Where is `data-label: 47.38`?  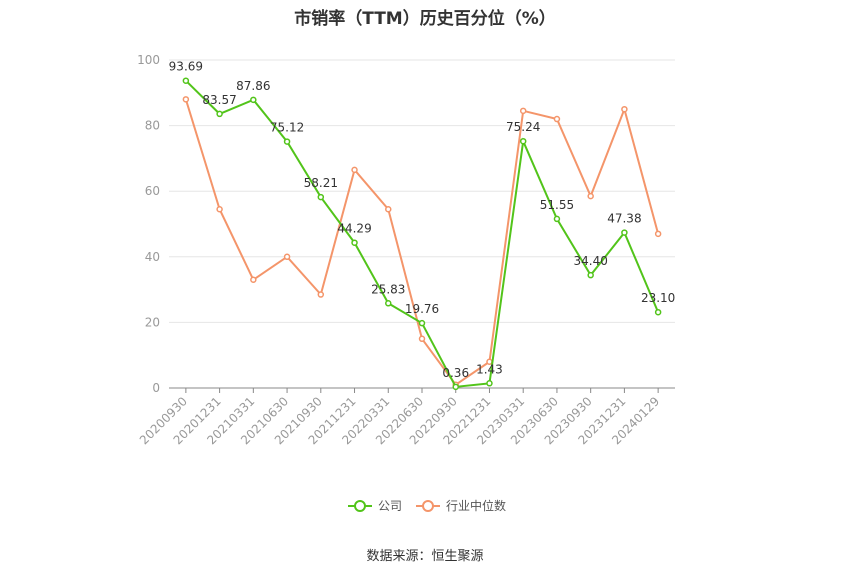 data-label: 47.38 is located at coordinates (624, 219).